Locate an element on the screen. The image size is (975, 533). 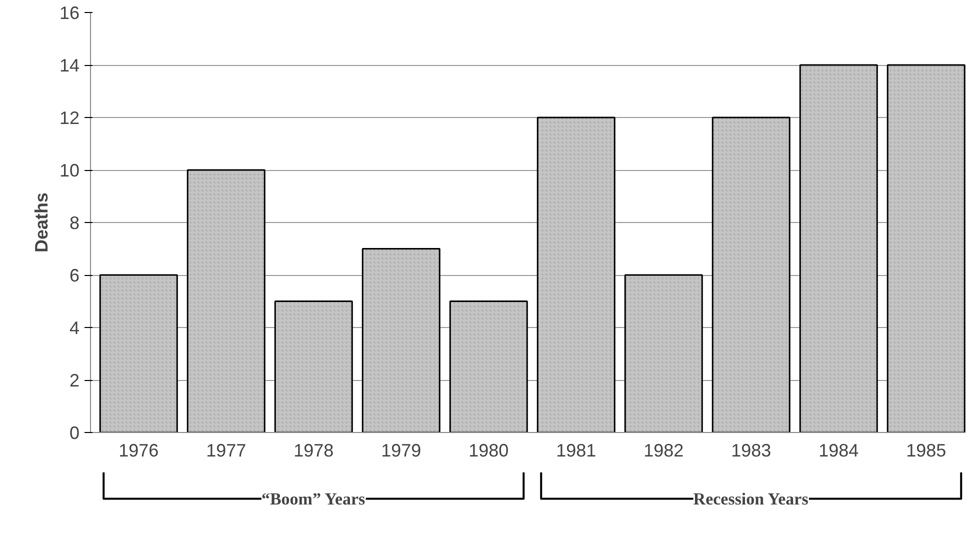
x-tick-label: 1981 is located at coordinates (576, 450).